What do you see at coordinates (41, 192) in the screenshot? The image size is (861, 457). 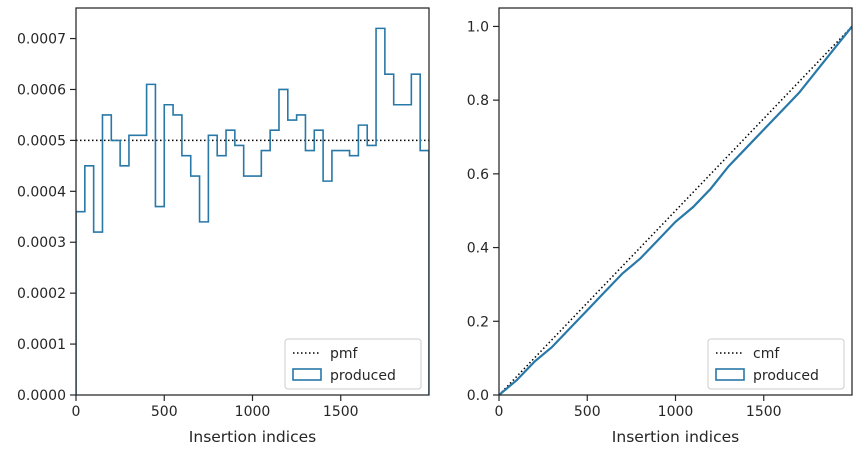 I see `y-tick-label: 0.0004` at bounding box center [41, 192].